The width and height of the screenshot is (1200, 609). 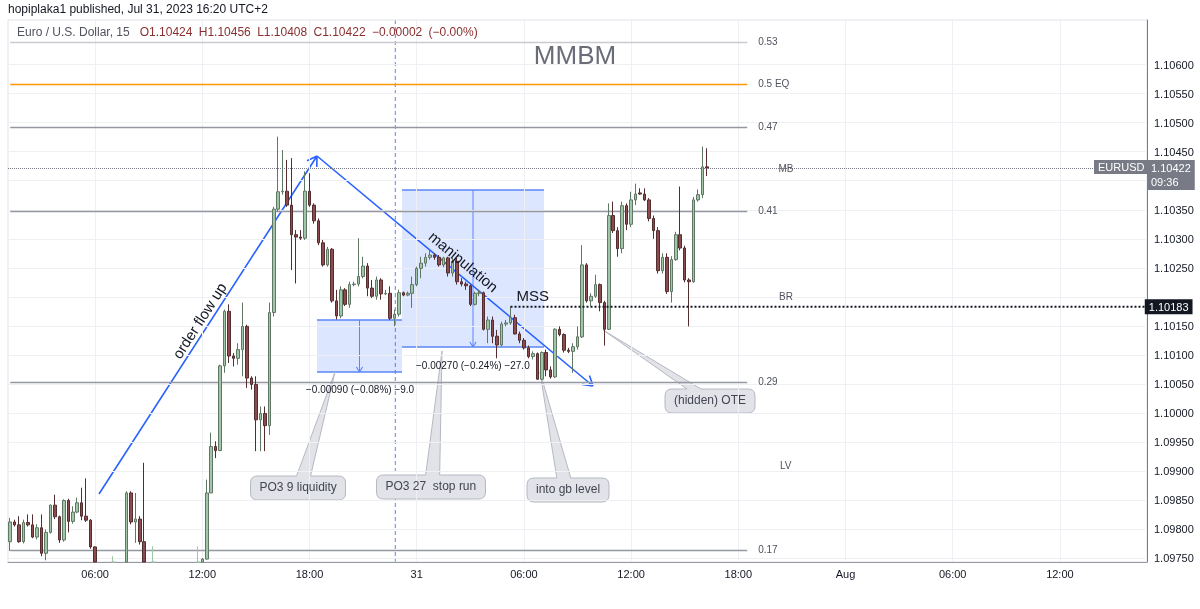 I want to click on series-label: MSS, so click(x=533, y=295).